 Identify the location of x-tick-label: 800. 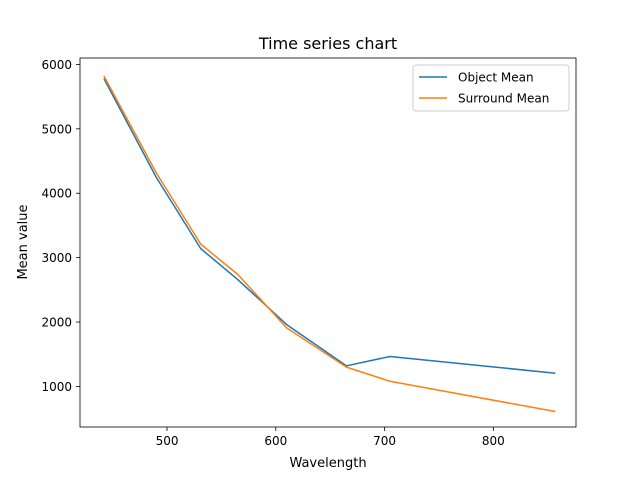
(493, 441).